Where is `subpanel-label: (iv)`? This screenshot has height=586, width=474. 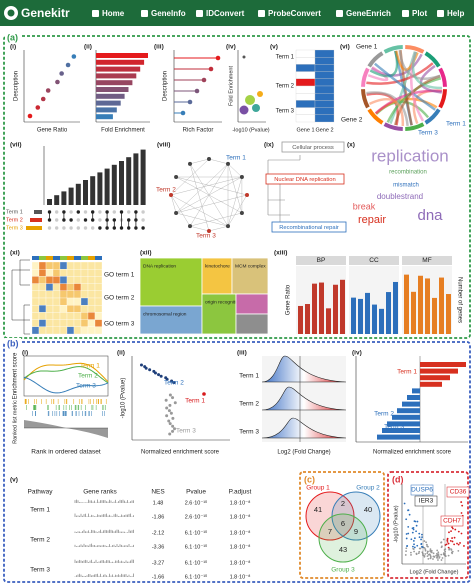 subpanel-label: (iv) is located at coordinates (357, 353).